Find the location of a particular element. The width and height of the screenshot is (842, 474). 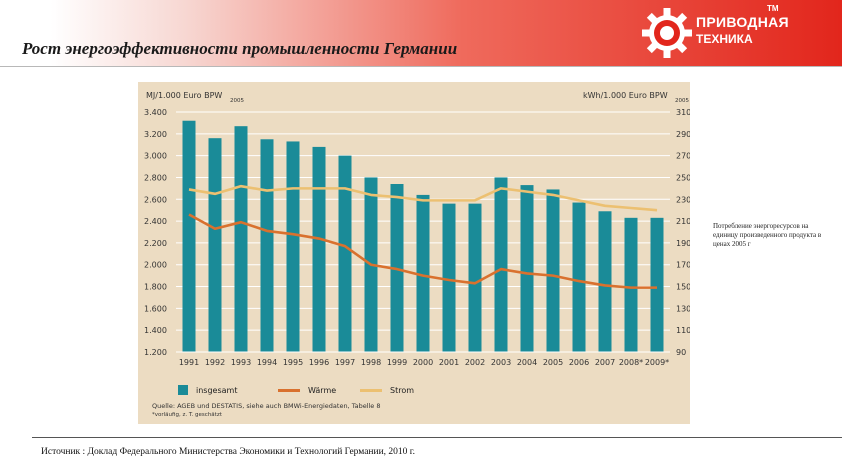

x-axis-tick-label: 2007 is located at coordinates (605, 362).